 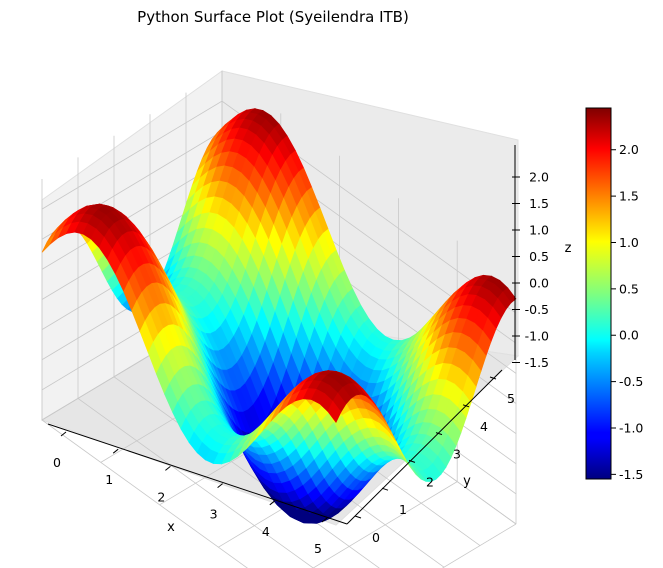 What do you see at coordinates (568, 248) in the screenshot?
I see `z-axis-label: z` at bounding box center [568, 248].